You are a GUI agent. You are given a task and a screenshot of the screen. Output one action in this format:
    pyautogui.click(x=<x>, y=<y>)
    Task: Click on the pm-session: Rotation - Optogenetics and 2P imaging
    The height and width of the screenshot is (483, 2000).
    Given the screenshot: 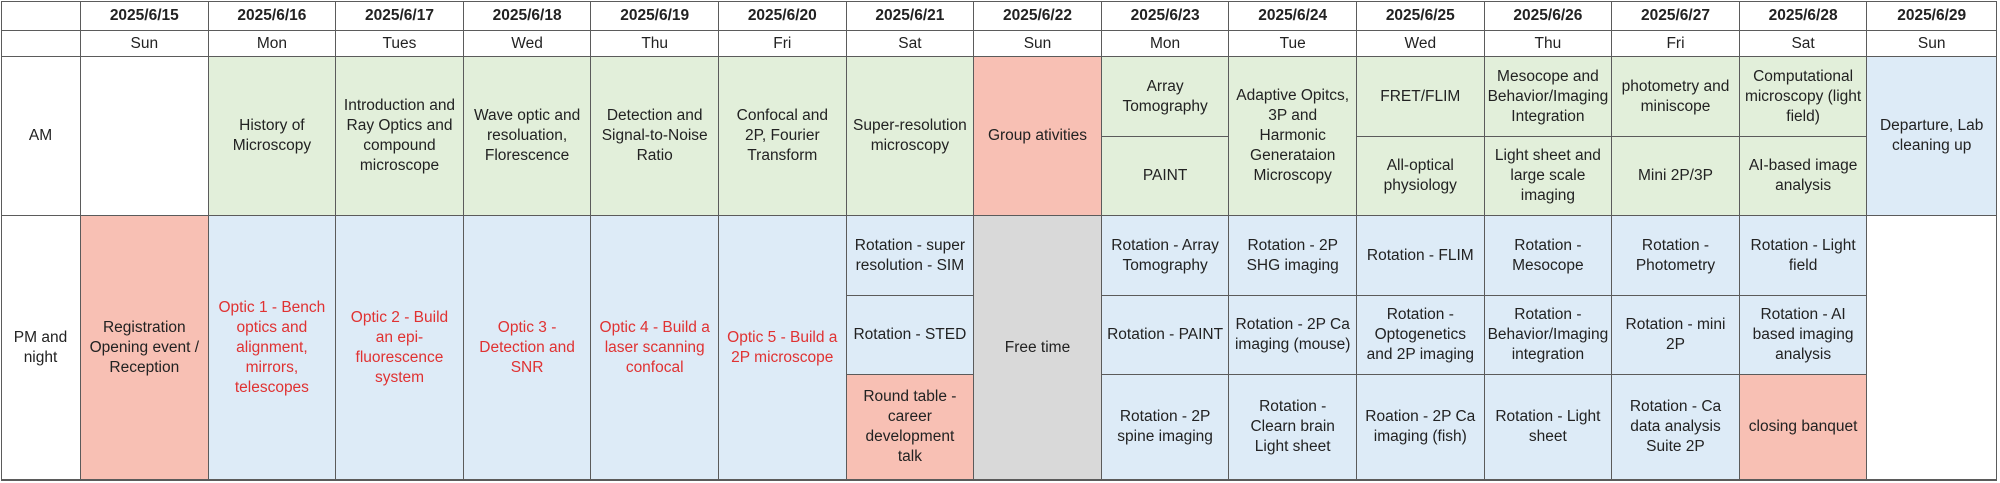 What is the action you would take?
    pyautogui.click(x=1421, y=335)
    